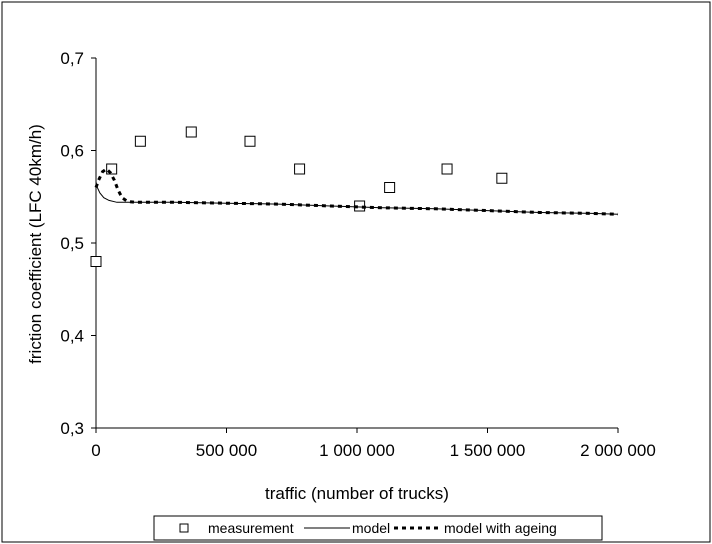 Image resolution: width=712 pixels, height=544 pixels. I want to click on y-tick-label: 0,3, so click(72, 428).